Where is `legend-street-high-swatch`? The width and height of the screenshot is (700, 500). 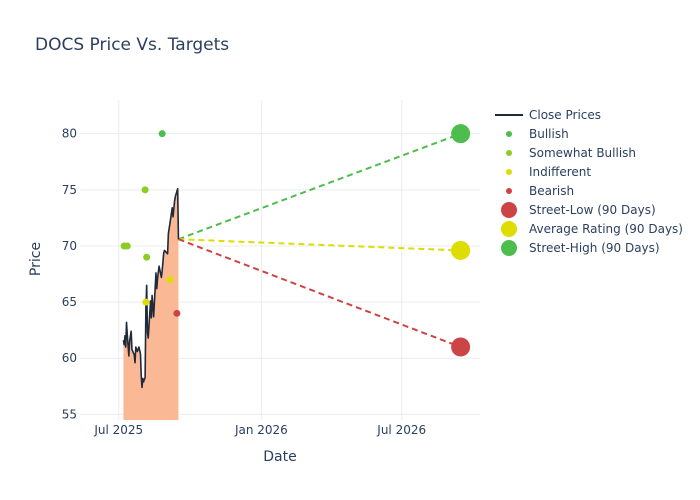 legend-street-high-swatch is located at coordinates (509, 248).